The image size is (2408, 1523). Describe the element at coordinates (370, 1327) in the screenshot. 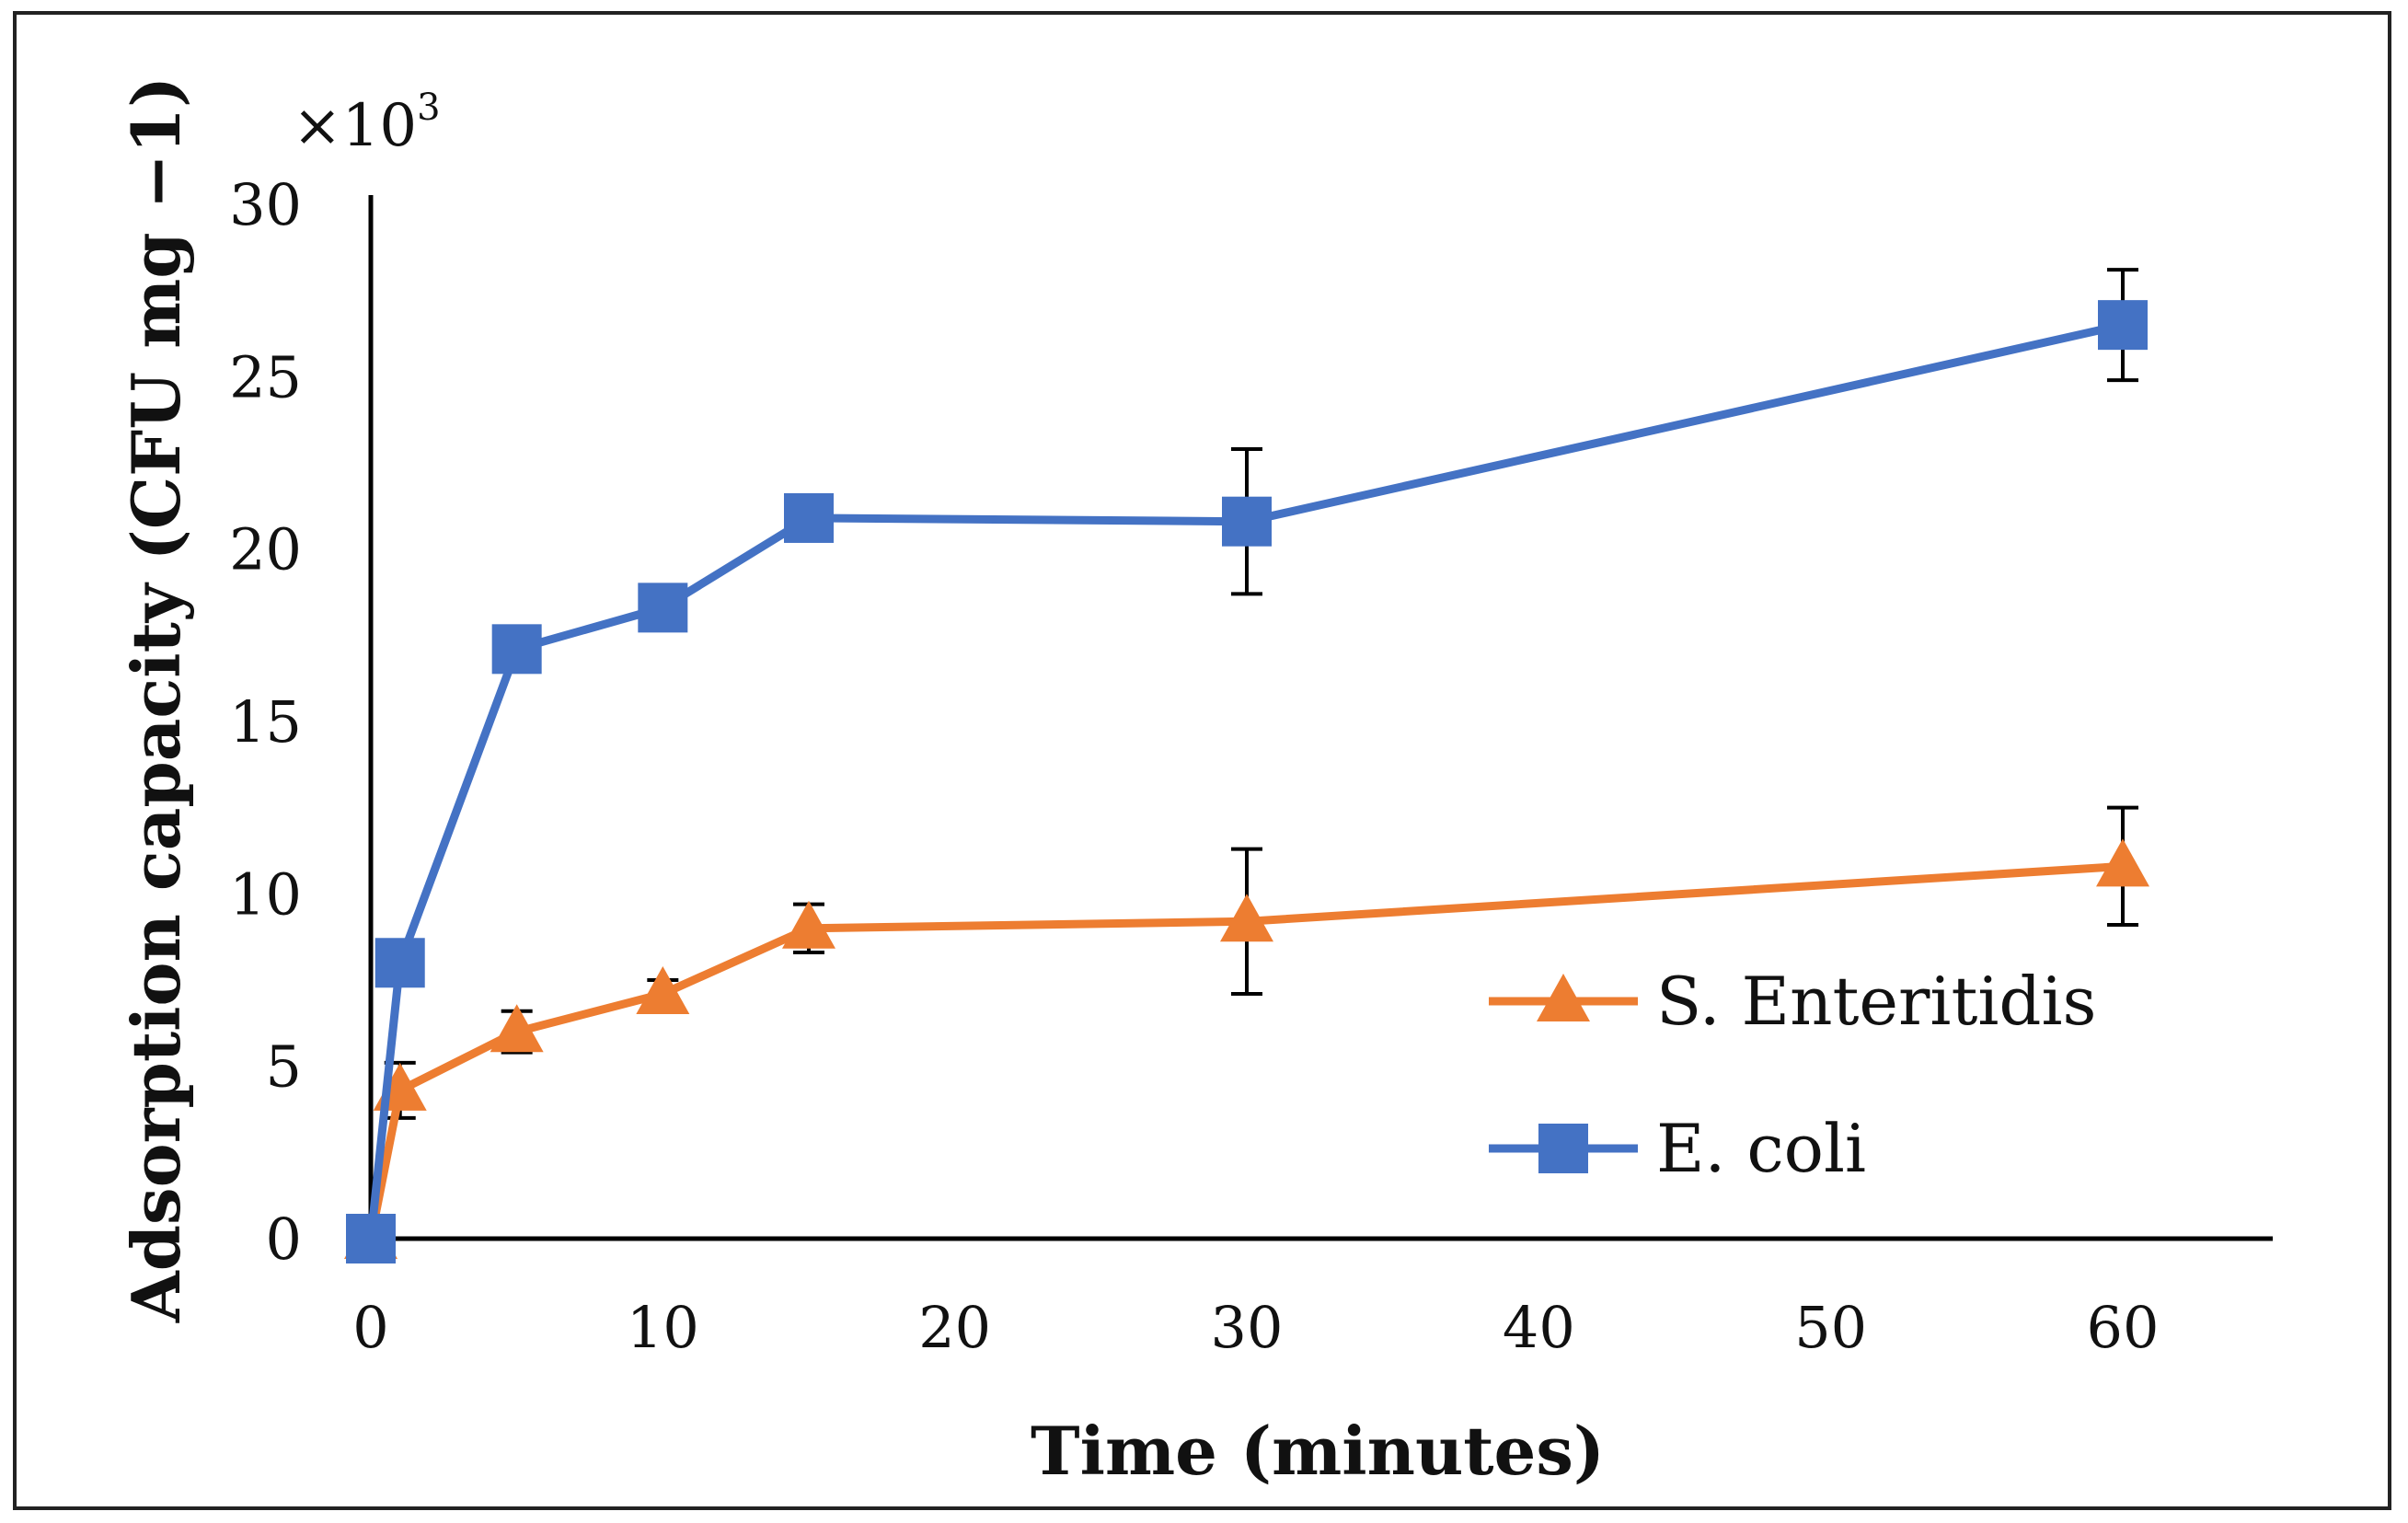

I see `x-tick-label: 0` at that location.